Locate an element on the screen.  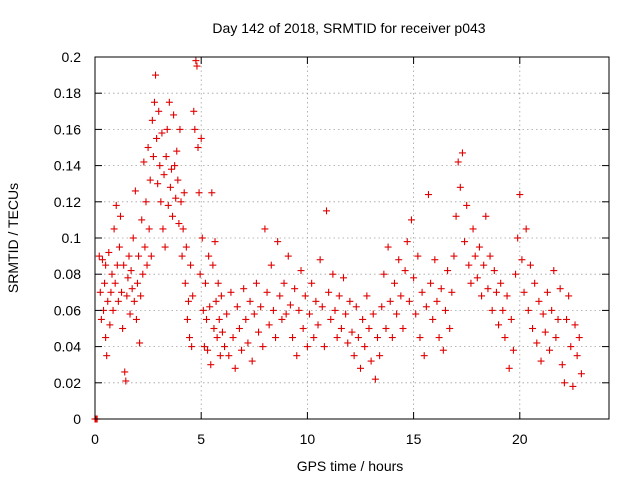
y-tick-label: 0.04 is located at coordinates (67, 347).